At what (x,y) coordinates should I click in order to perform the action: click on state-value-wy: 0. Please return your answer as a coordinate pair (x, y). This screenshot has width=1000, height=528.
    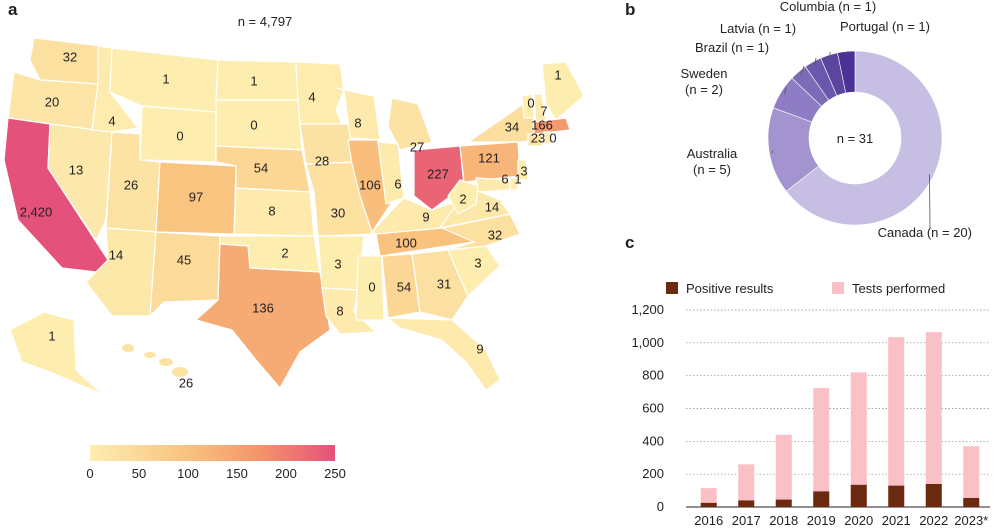
    Looking at the image, I should click on (179, 135).